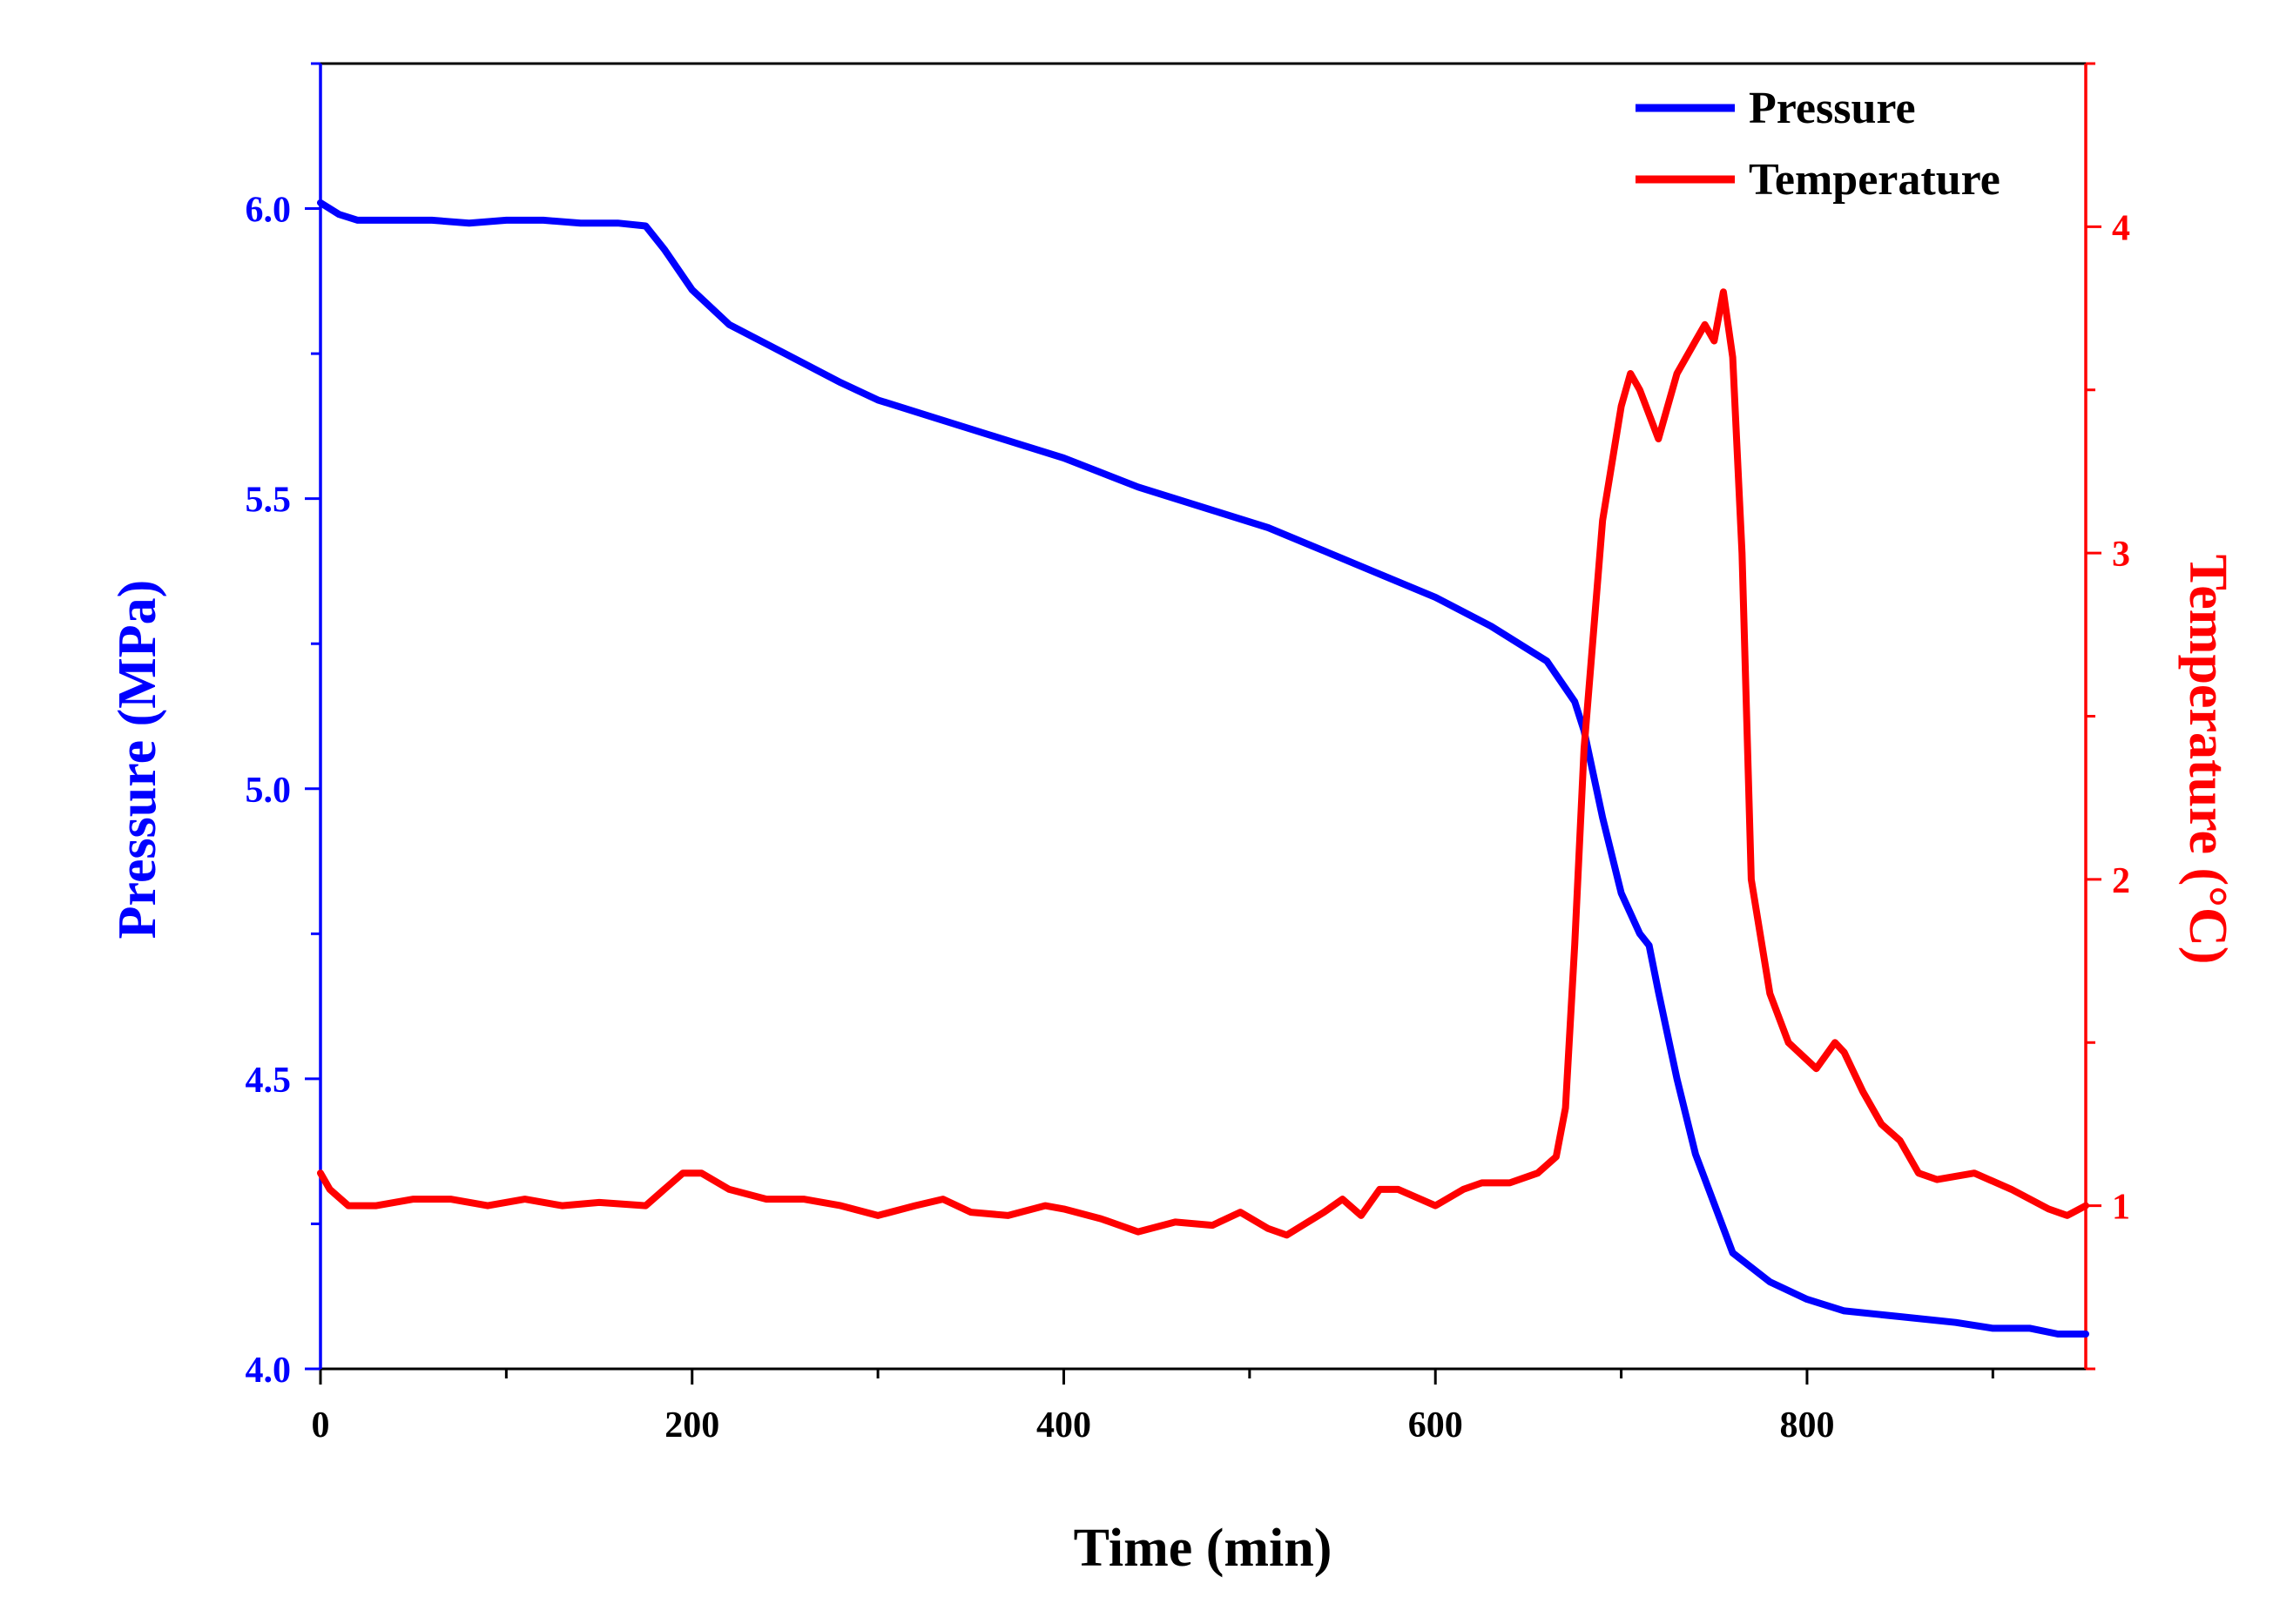 This screenshot has height=1624, width=2273. I want to click on right-y-tick-label: 1, so click(2121, 1208).